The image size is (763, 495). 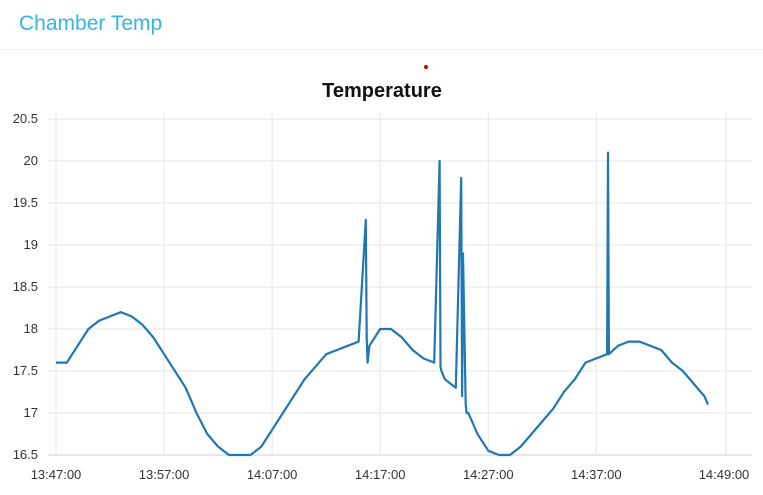 What do you see at coordinates (56, 474) in the screenshot?
I see `x-tick-label: 13:47:00` at bounding box center [56, 474].